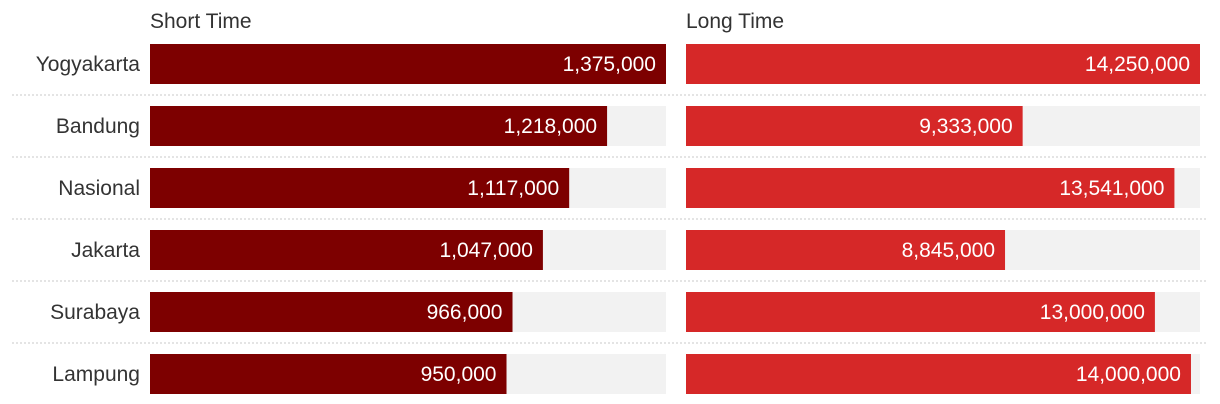 This screenshot has height=404, width=1220. What do you see at coordinates (201, 21) in the screenshot?
I see `panel-title-short-time: Short Time` at bounding box center [201, 21].